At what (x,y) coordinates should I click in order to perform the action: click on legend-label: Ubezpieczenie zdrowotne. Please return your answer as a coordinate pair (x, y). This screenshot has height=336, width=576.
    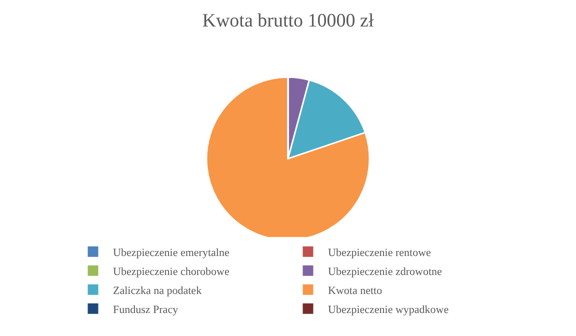
    Looking at the image, I should click on (385, 272).